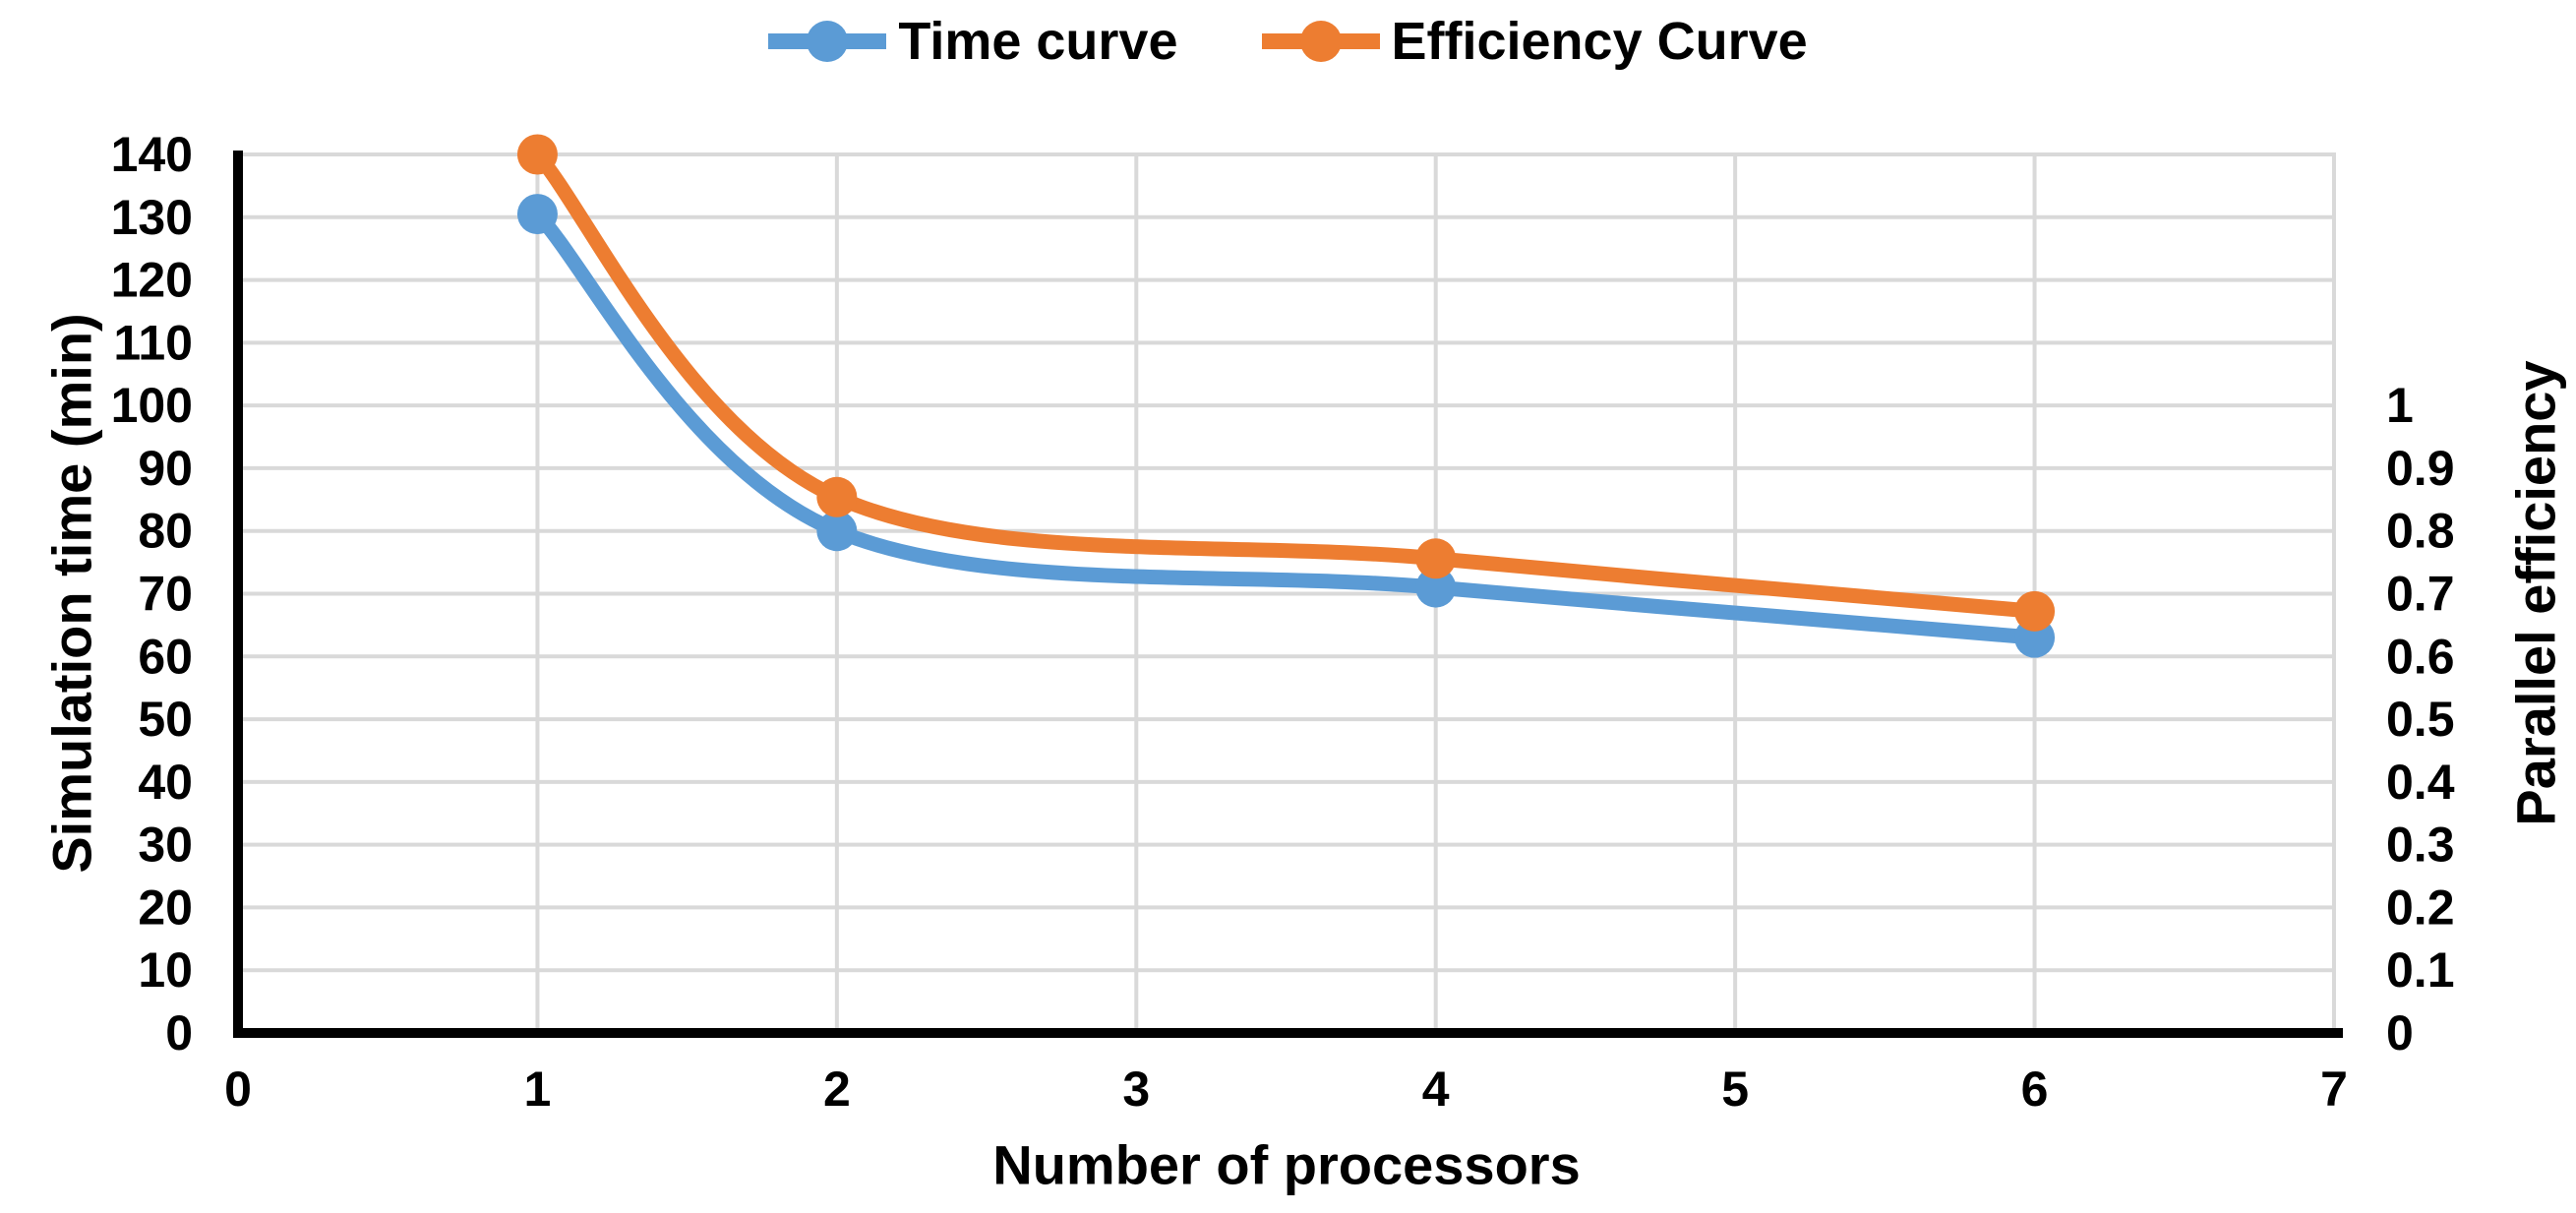  What do you see at coordinates (1436, 1089) in the screenshot?
I see `x-tick-label: 4` at bounding box center [1436, 1089].